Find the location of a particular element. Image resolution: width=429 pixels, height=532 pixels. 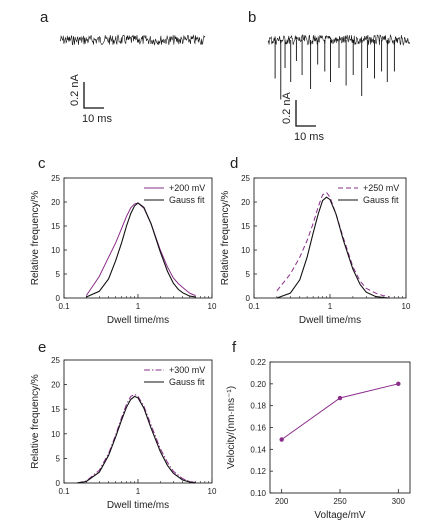

x-axis-title: Voltage/mV is located at coordinates (339, 515).